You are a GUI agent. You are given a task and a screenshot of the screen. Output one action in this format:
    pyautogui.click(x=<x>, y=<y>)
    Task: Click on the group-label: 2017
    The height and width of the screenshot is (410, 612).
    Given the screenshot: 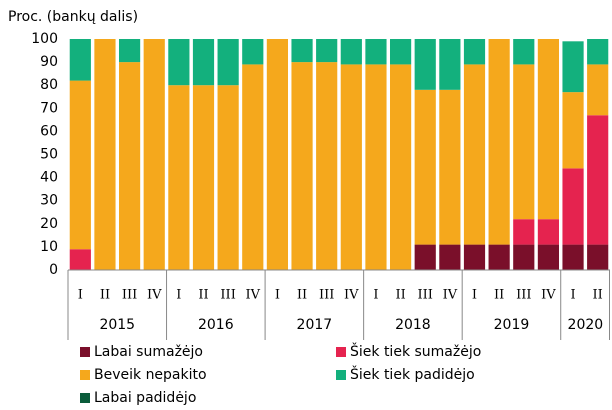 What is the action you would take?
    pyautogui.click(x=315, y=325)
    